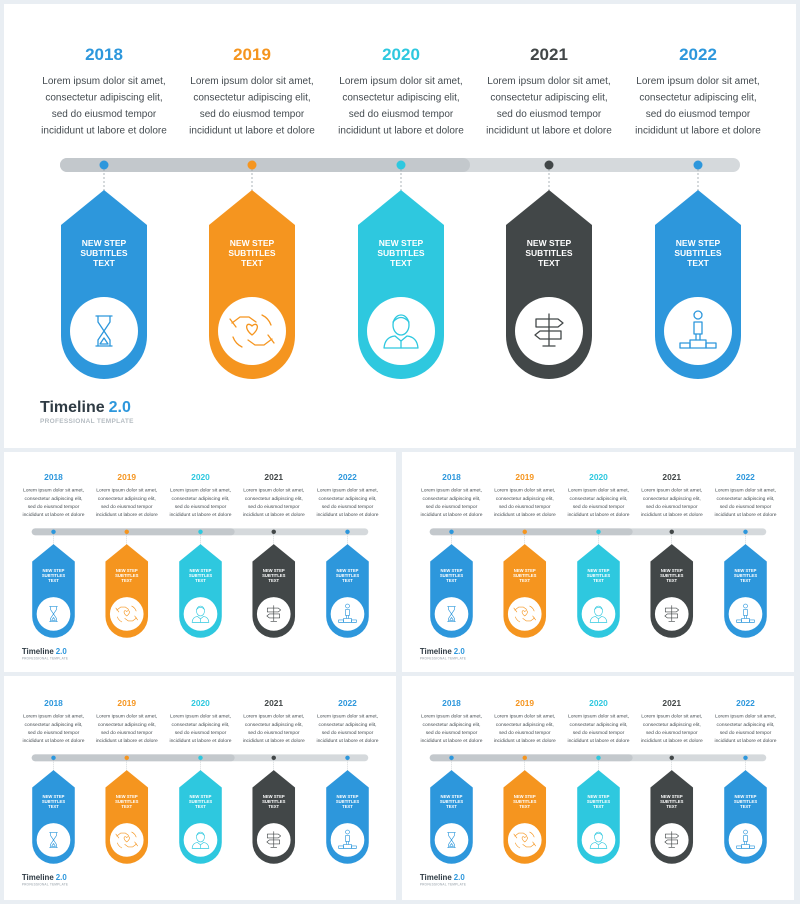  Describe the element at coordinates (436, 877) in the screenshot. I see `footer-title-word: Timeline` at that location.